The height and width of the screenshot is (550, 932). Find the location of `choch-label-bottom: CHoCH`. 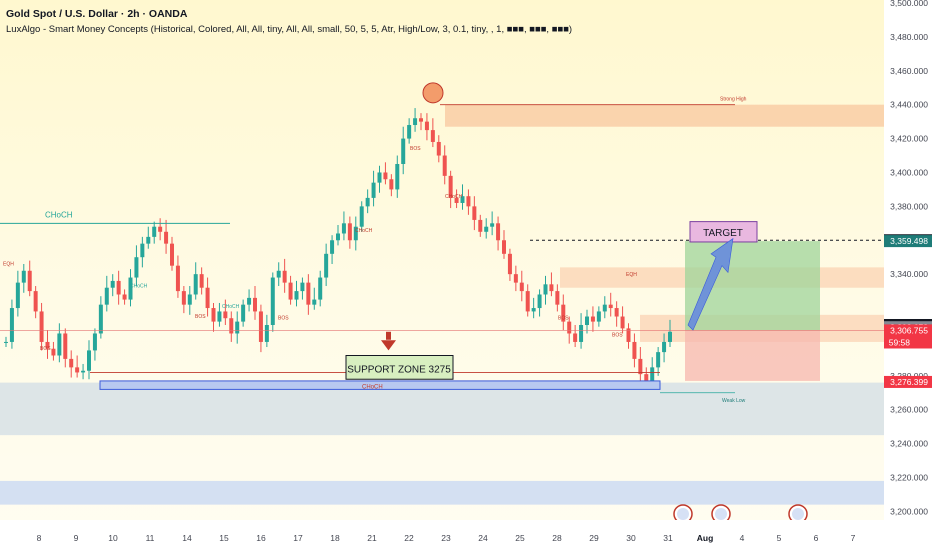

choch-label-bottom: CHoCH is located at coordinates (372, 387).